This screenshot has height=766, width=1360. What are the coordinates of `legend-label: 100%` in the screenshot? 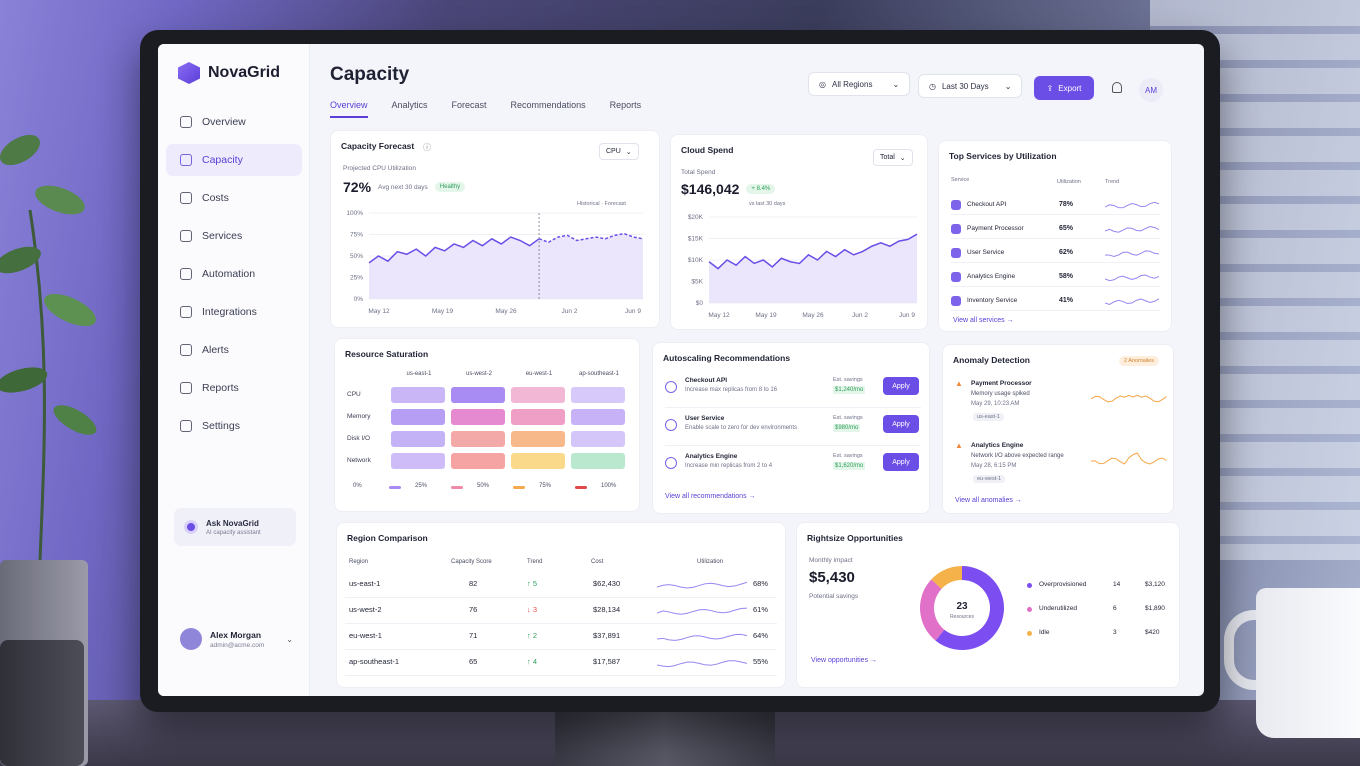 It's located at (609, 486).